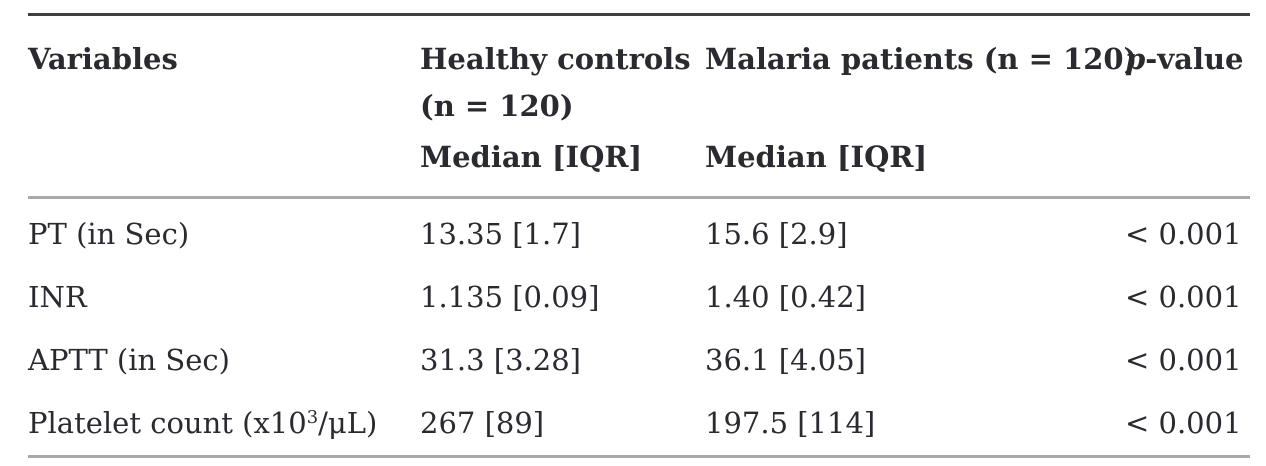  I want to click on cell-variable: APTT (in Sec), so click(129, 360).